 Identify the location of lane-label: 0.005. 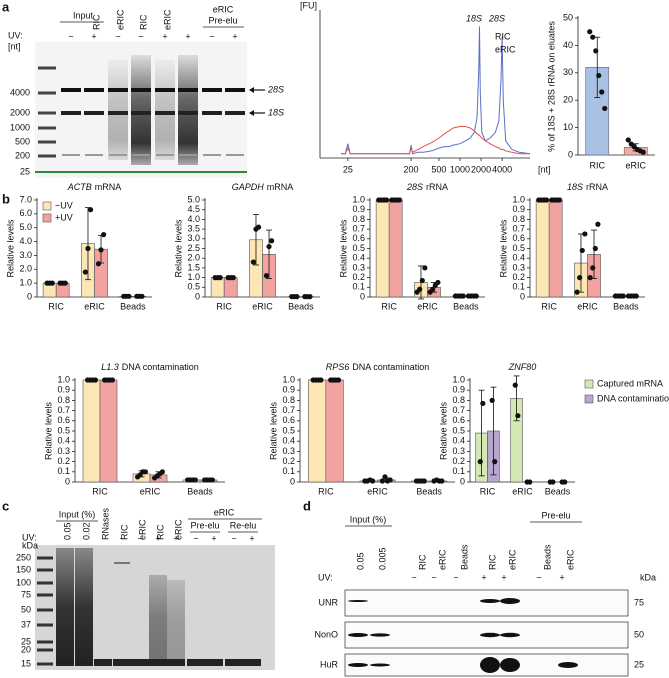
(382, 558).